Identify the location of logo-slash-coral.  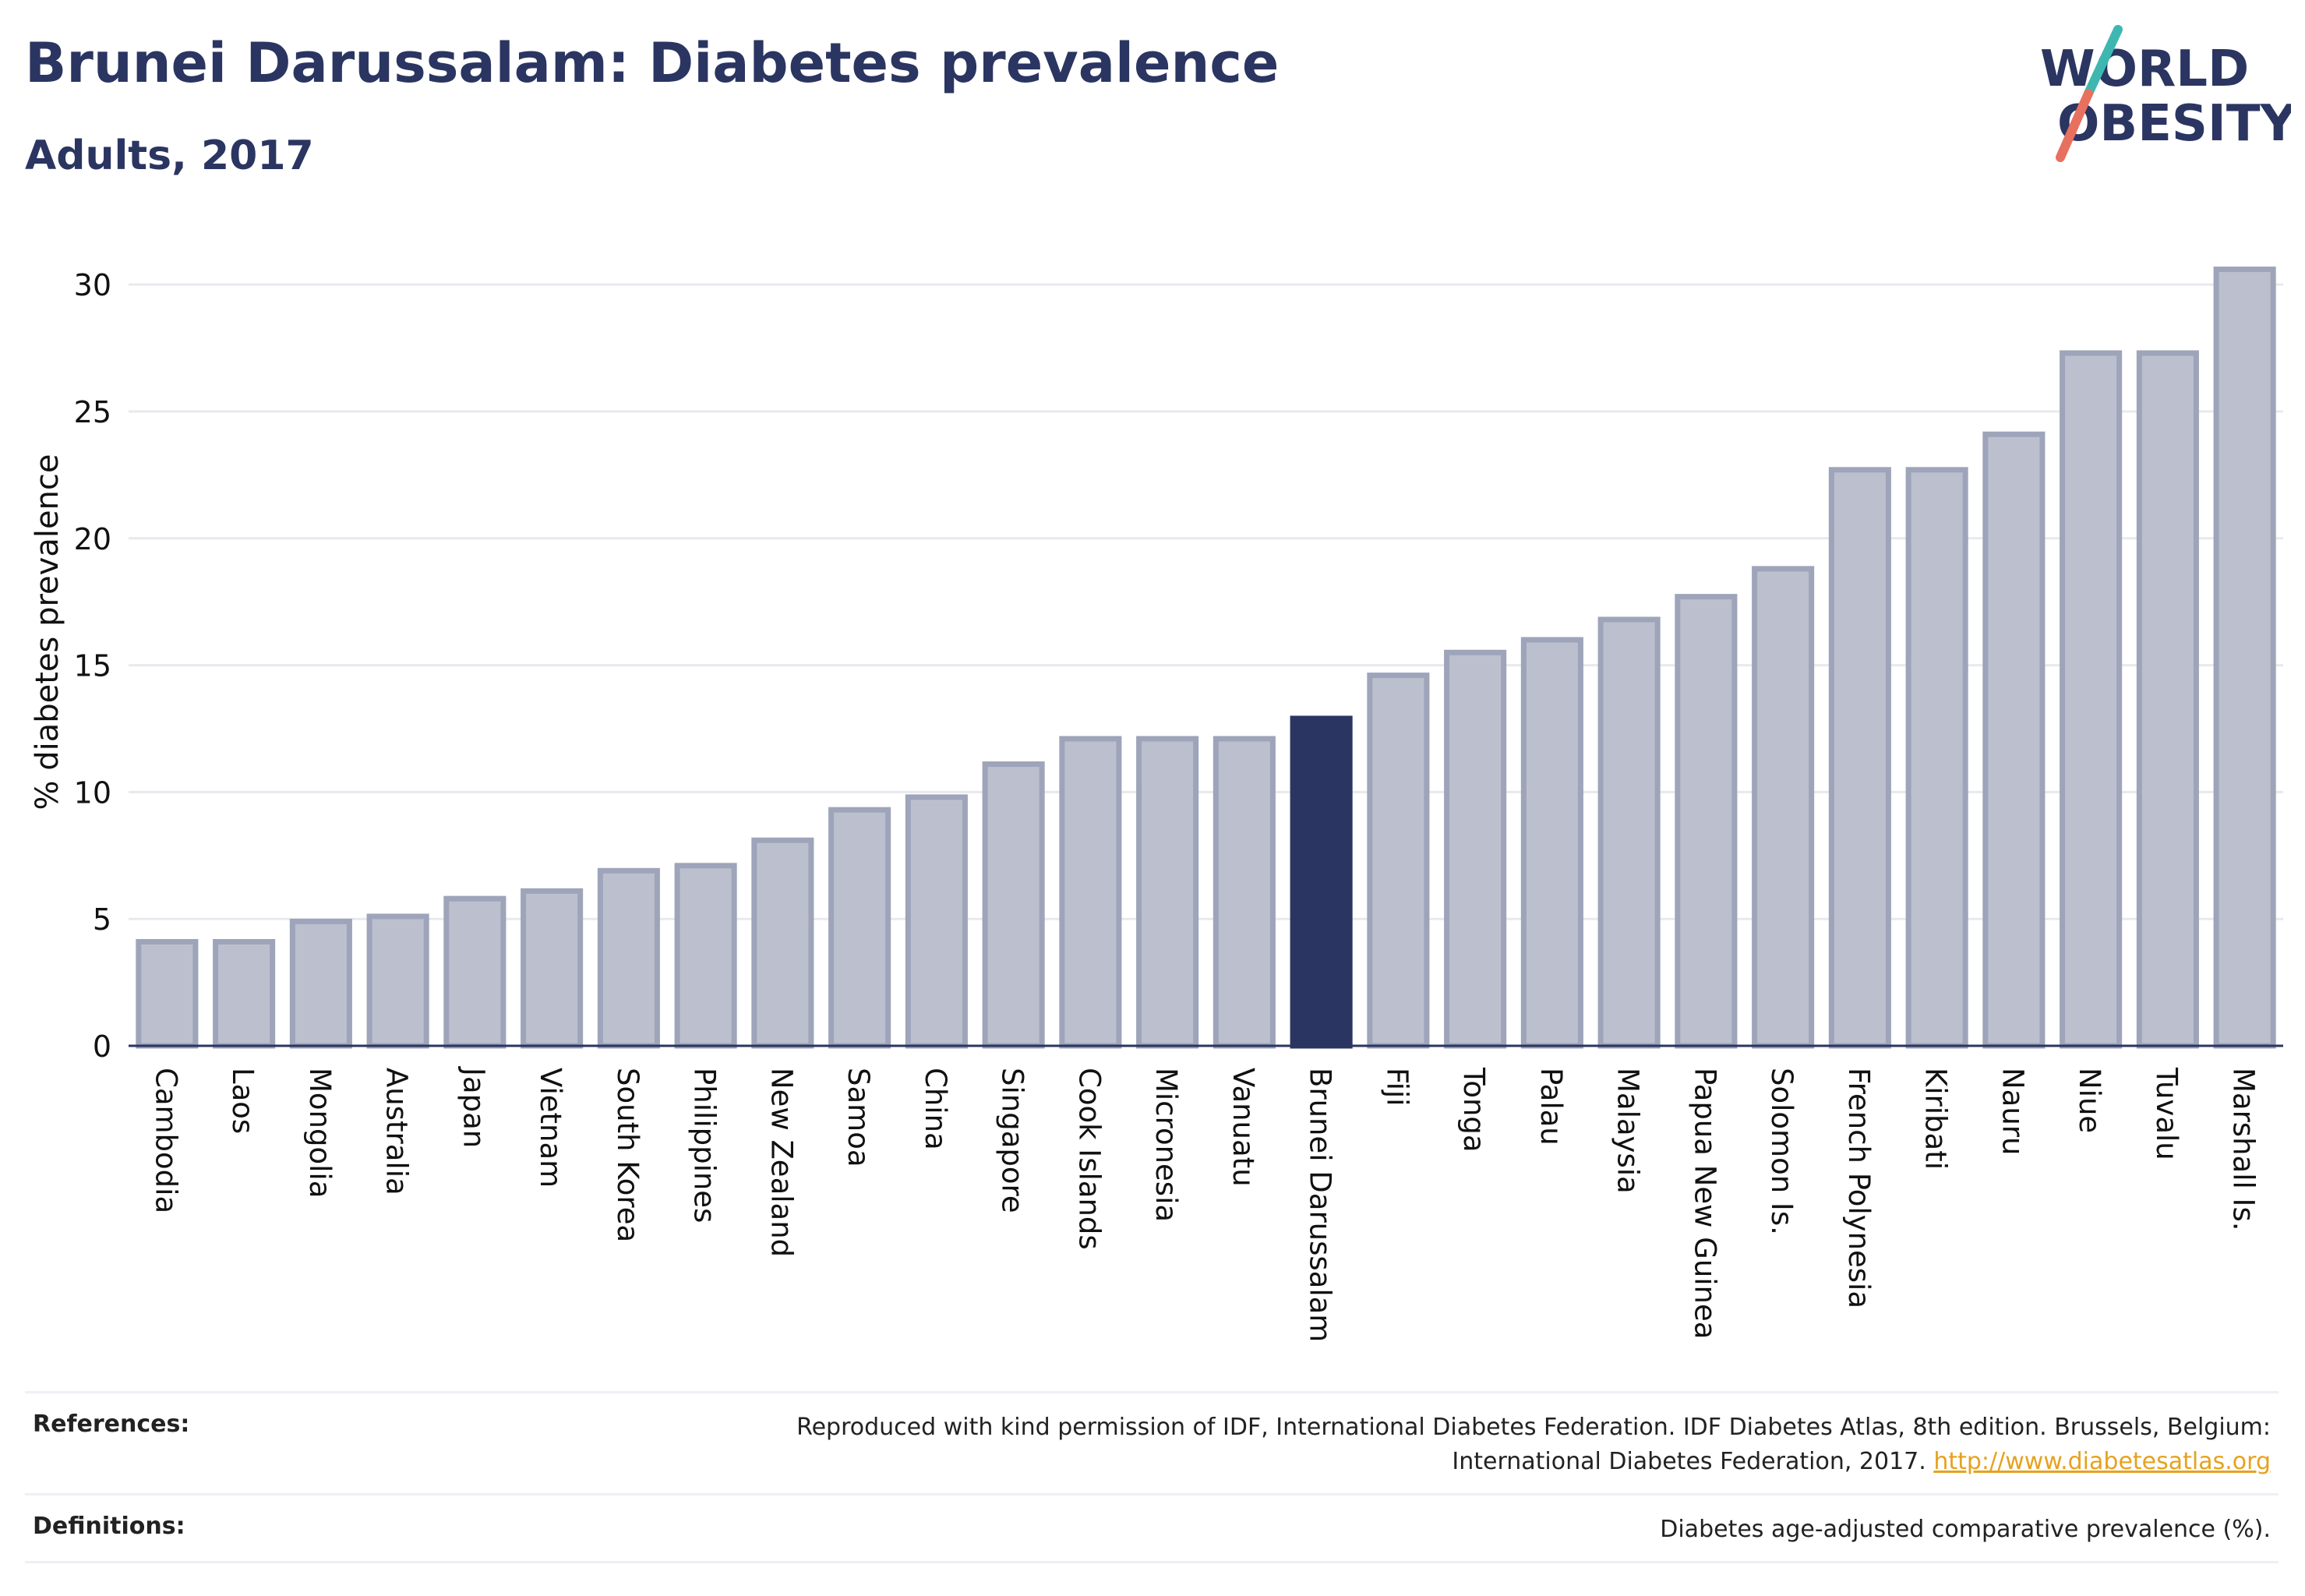
(2074, 125).